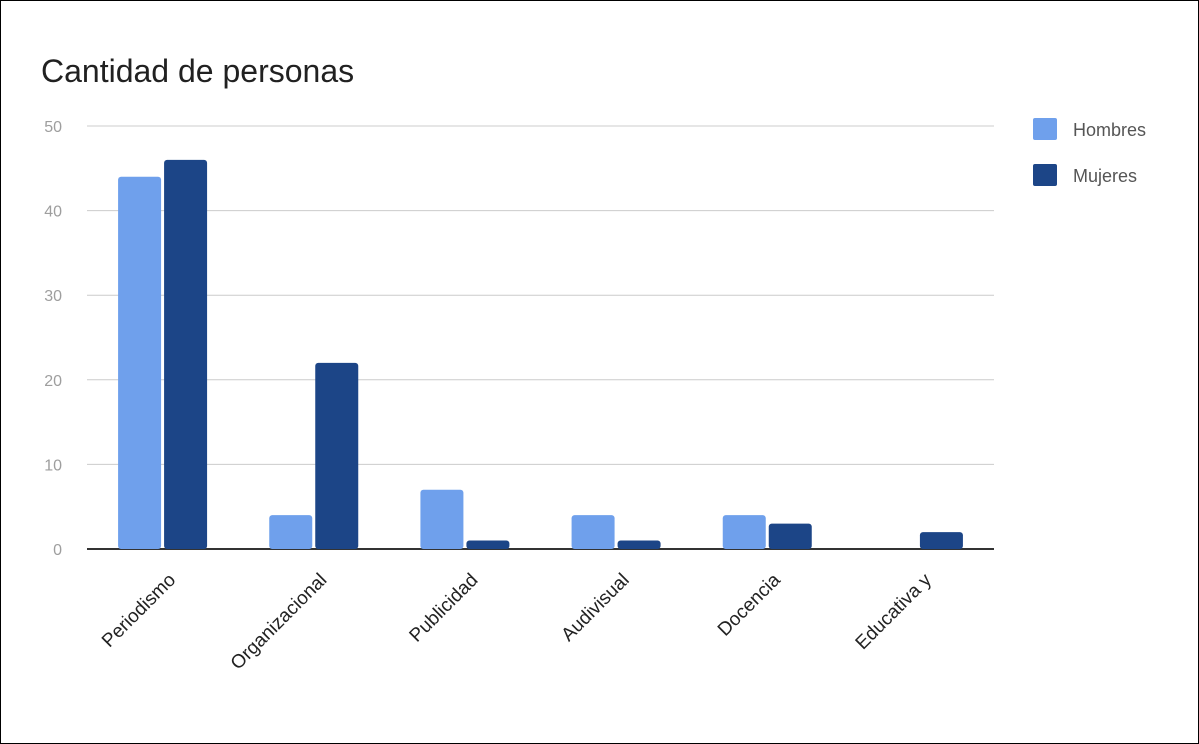 The width and height of the screenshot is (1199, 744). Describe the element at coordinates (1089, 152) in the screenshot. I see `legend: Hombres Mujeres` at that location.